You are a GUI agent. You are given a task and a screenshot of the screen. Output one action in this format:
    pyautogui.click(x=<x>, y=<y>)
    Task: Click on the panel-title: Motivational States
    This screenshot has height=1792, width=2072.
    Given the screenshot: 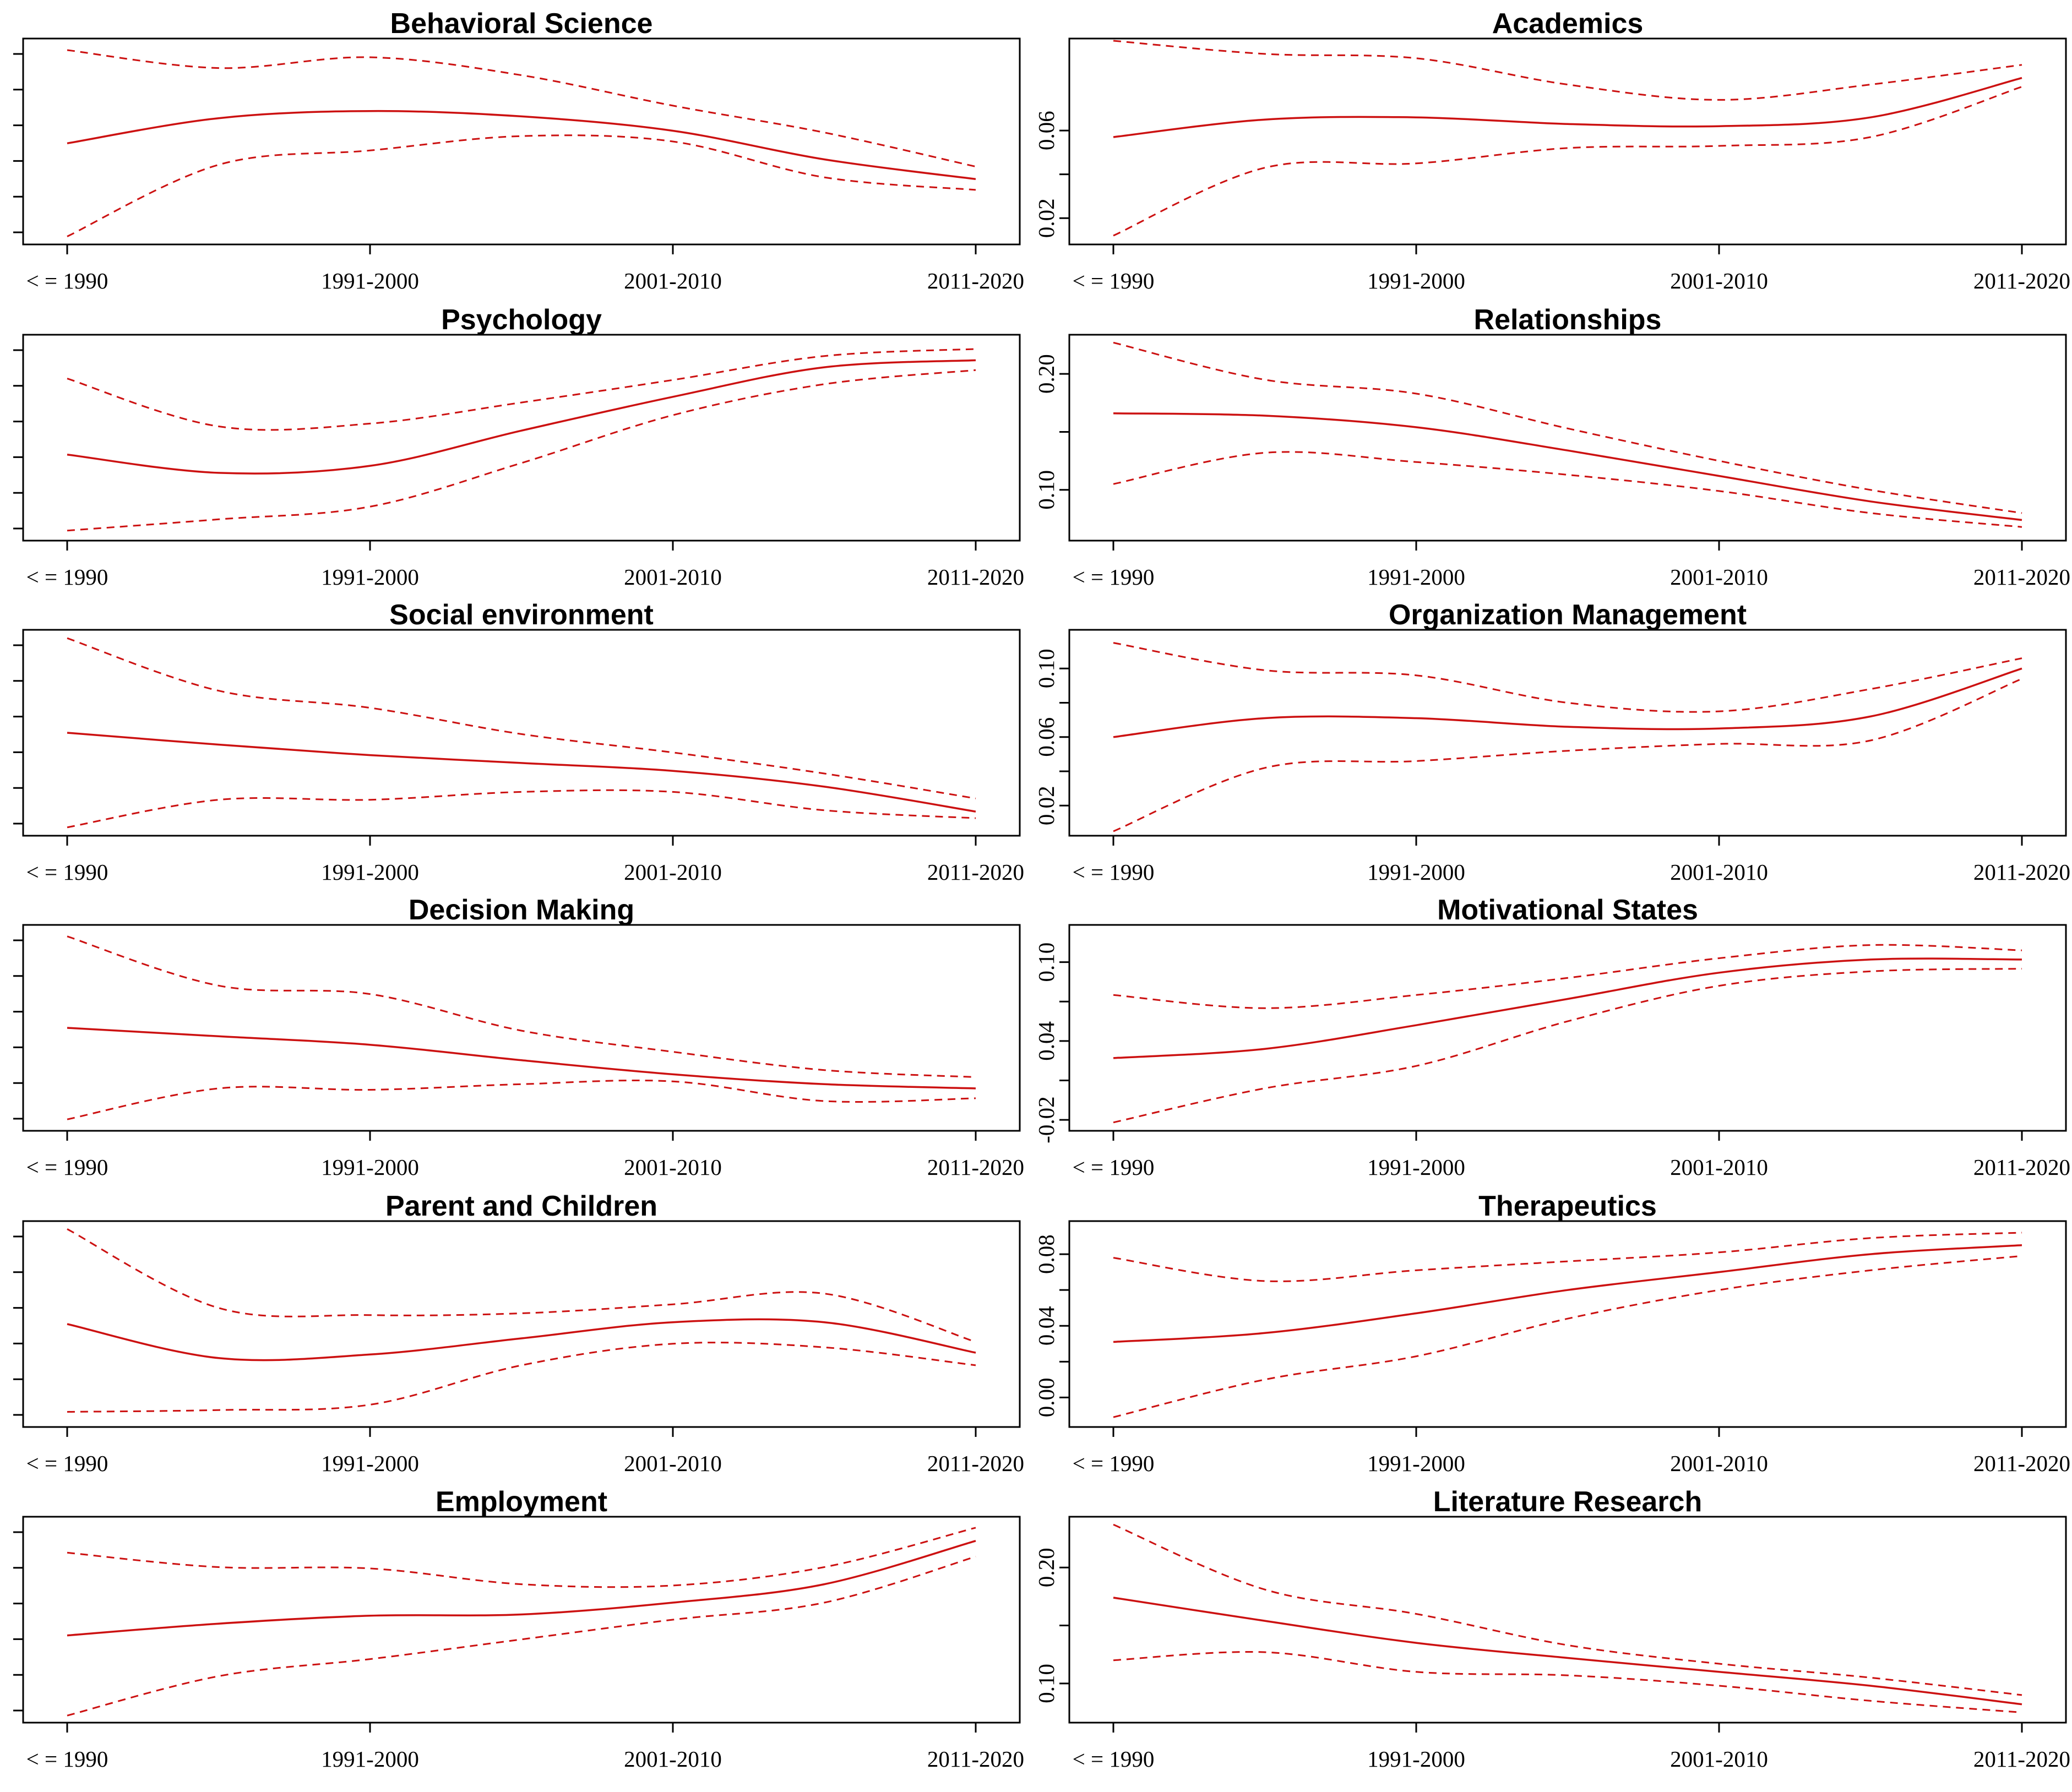 What is the action you would take?
    pyautogui.click(x=1567, y=910)
    